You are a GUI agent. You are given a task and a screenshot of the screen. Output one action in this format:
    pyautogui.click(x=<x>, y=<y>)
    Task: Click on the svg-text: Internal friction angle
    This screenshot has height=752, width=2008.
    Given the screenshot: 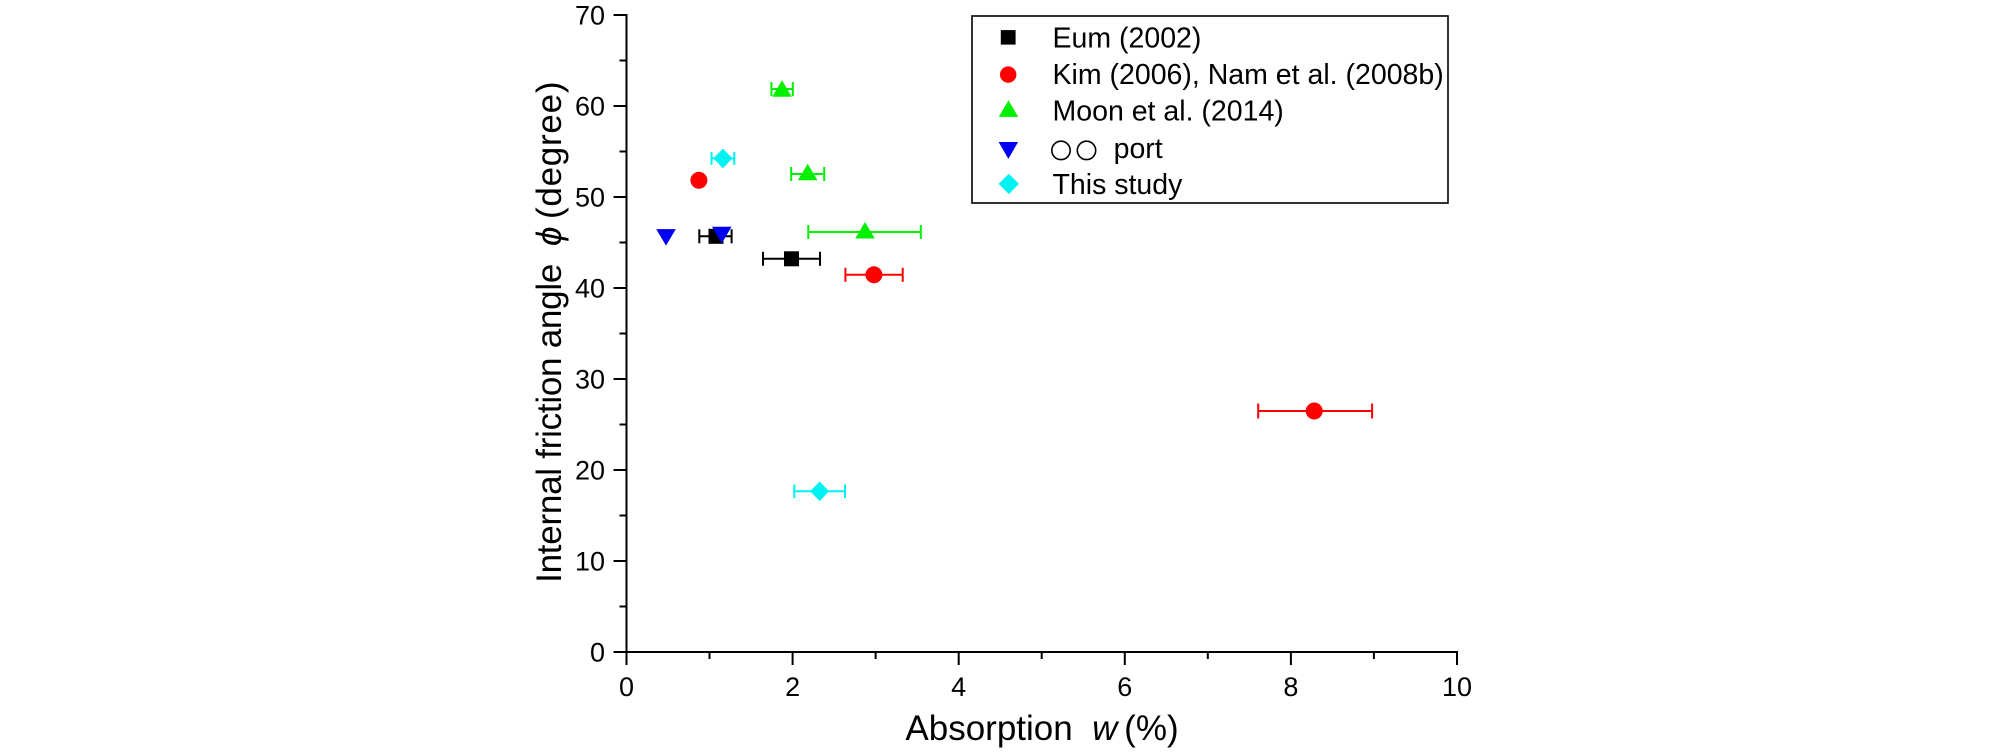 What is the action you would take?
    pyautogui.click(x=549, y=423)
    